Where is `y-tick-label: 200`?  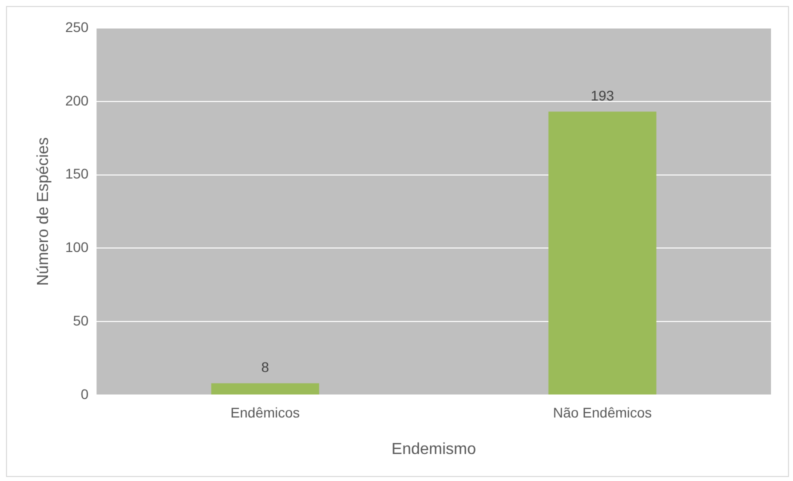 y-tick-label: 200 is located at coordinates (77, 100).